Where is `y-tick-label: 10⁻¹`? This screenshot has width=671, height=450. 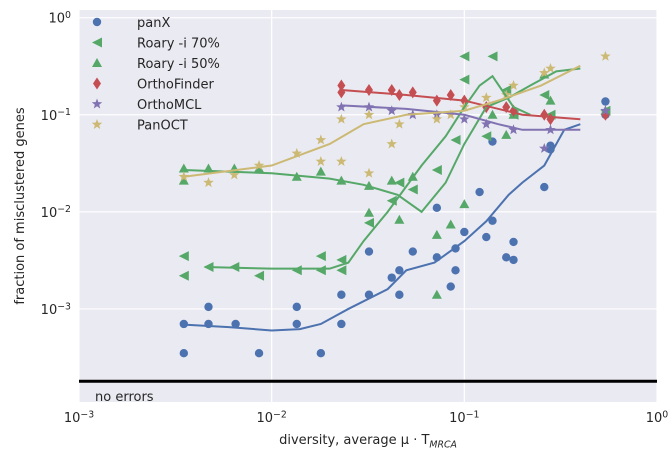 y-tick-label: 10⁻¹ is located at coordinates (56, 115).